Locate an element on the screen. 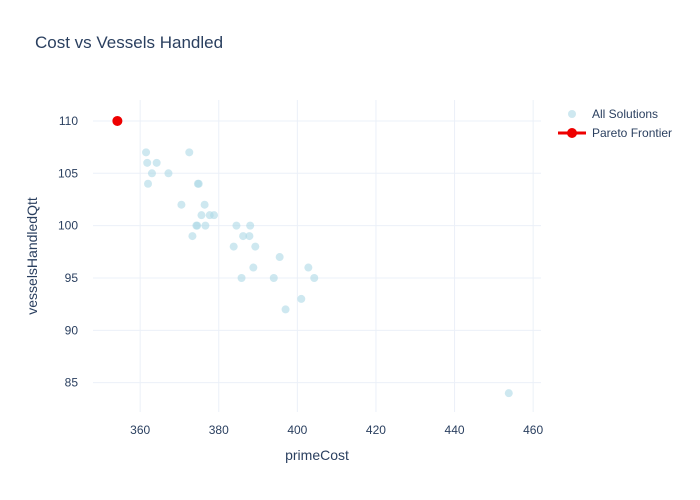 This screenshot has height=500, width=700. x-tick-label: 400 is located at coordinates (297, 430).